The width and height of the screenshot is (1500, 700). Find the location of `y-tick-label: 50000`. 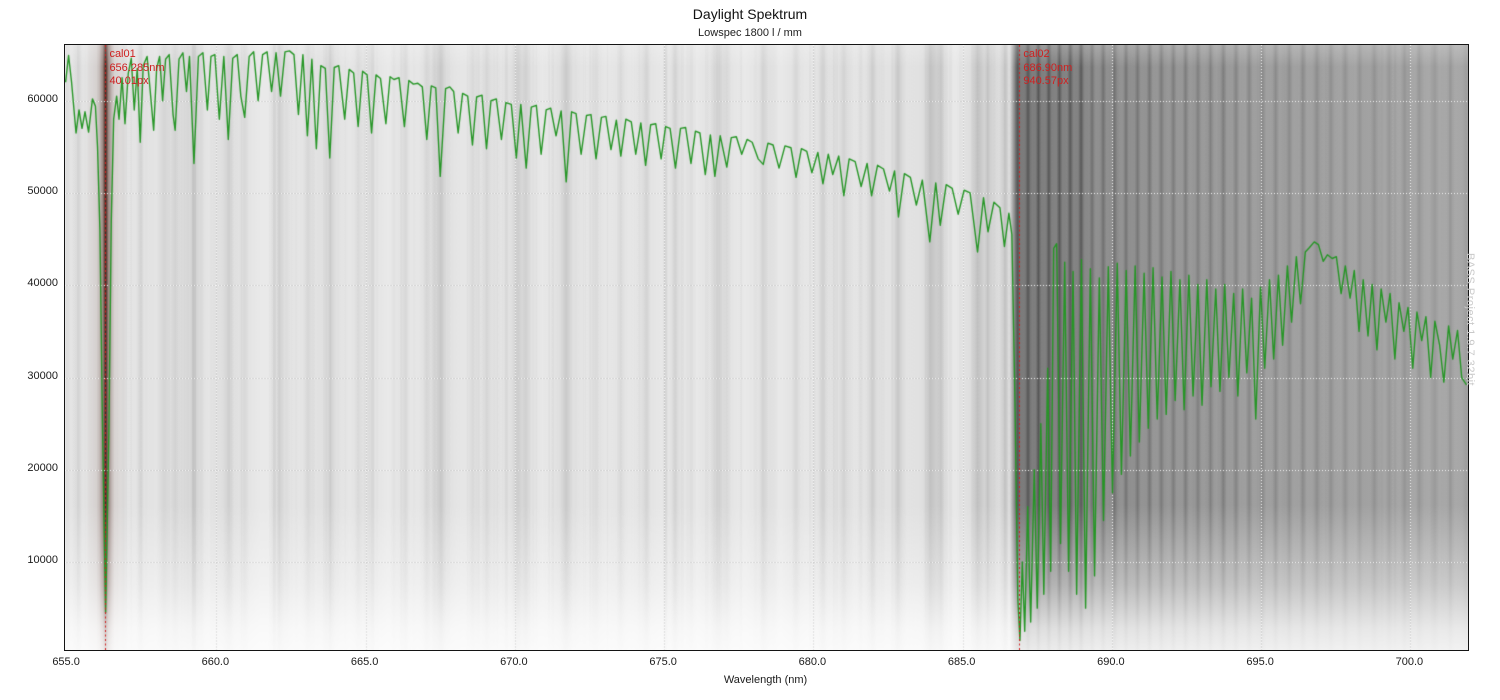

y-tick-label: 50000 is located at coordinates (42, 190).